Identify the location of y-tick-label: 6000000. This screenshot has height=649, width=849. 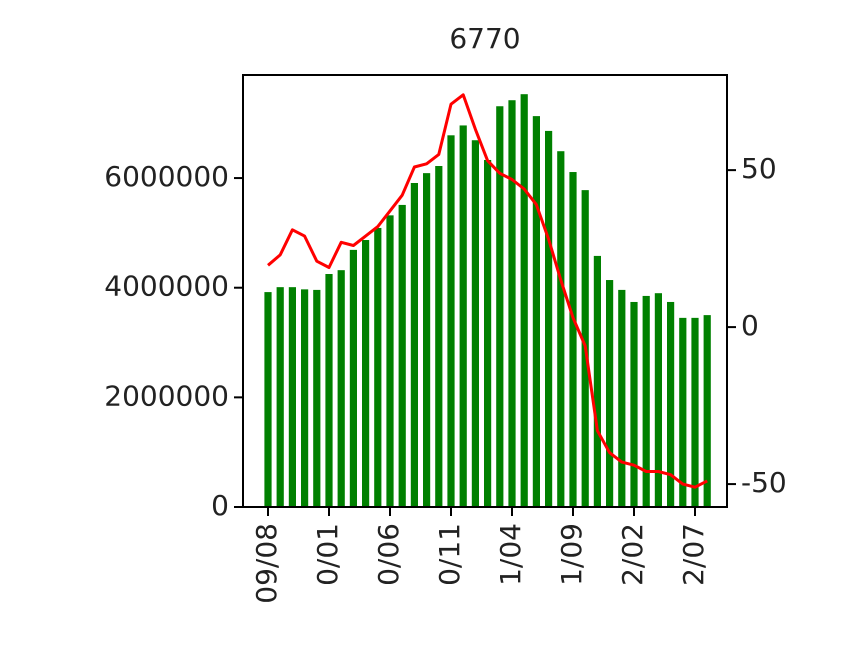
(166, 176).